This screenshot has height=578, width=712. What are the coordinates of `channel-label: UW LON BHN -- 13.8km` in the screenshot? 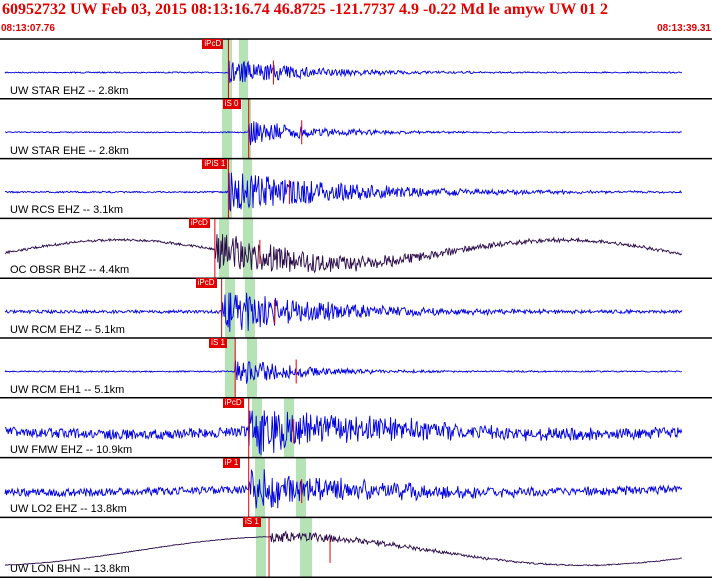 It's located at (70, 569).